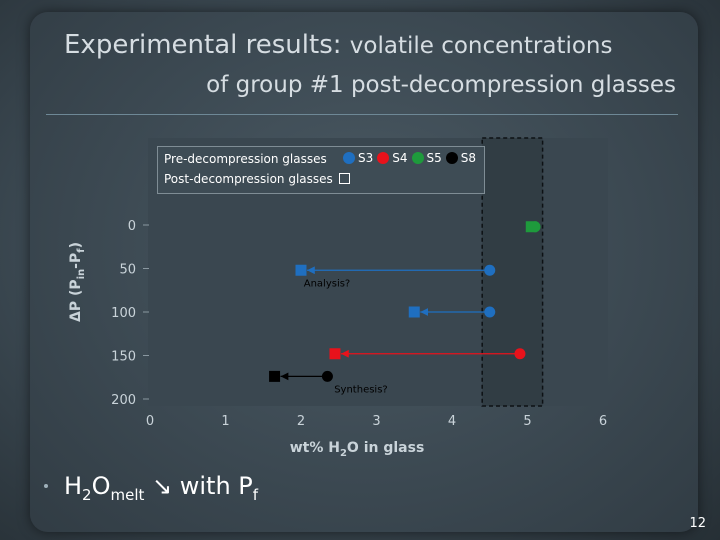 This screenshot has width=720, height=540. What do you see at coordinates (441, 85) in the screenshot?
I see `slide-title-line-2: of group #1 post-decompression glasses` at bounding box center [441, 85].